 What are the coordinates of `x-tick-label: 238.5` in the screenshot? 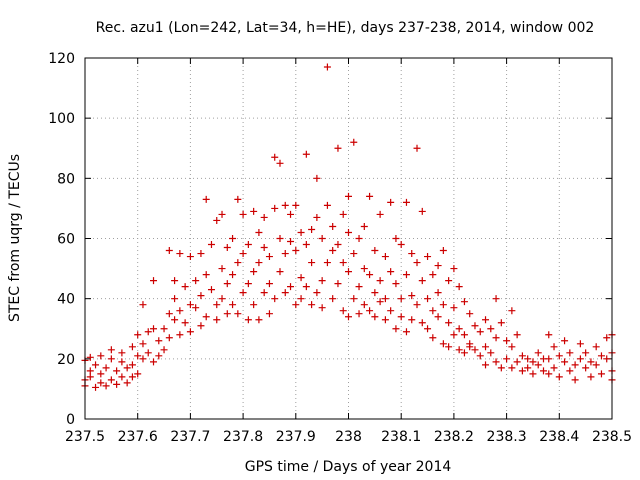 It's located at (612, 437).